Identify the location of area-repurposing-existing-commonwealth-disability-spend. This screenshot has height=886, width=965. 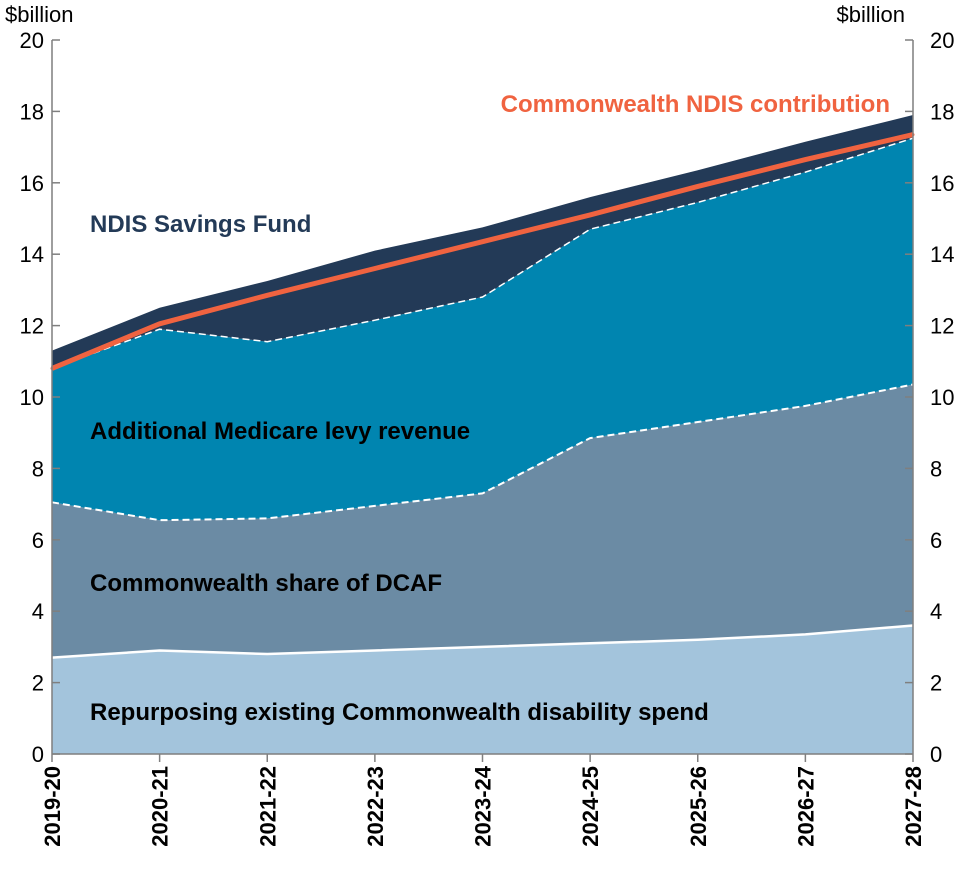
(482, 689).